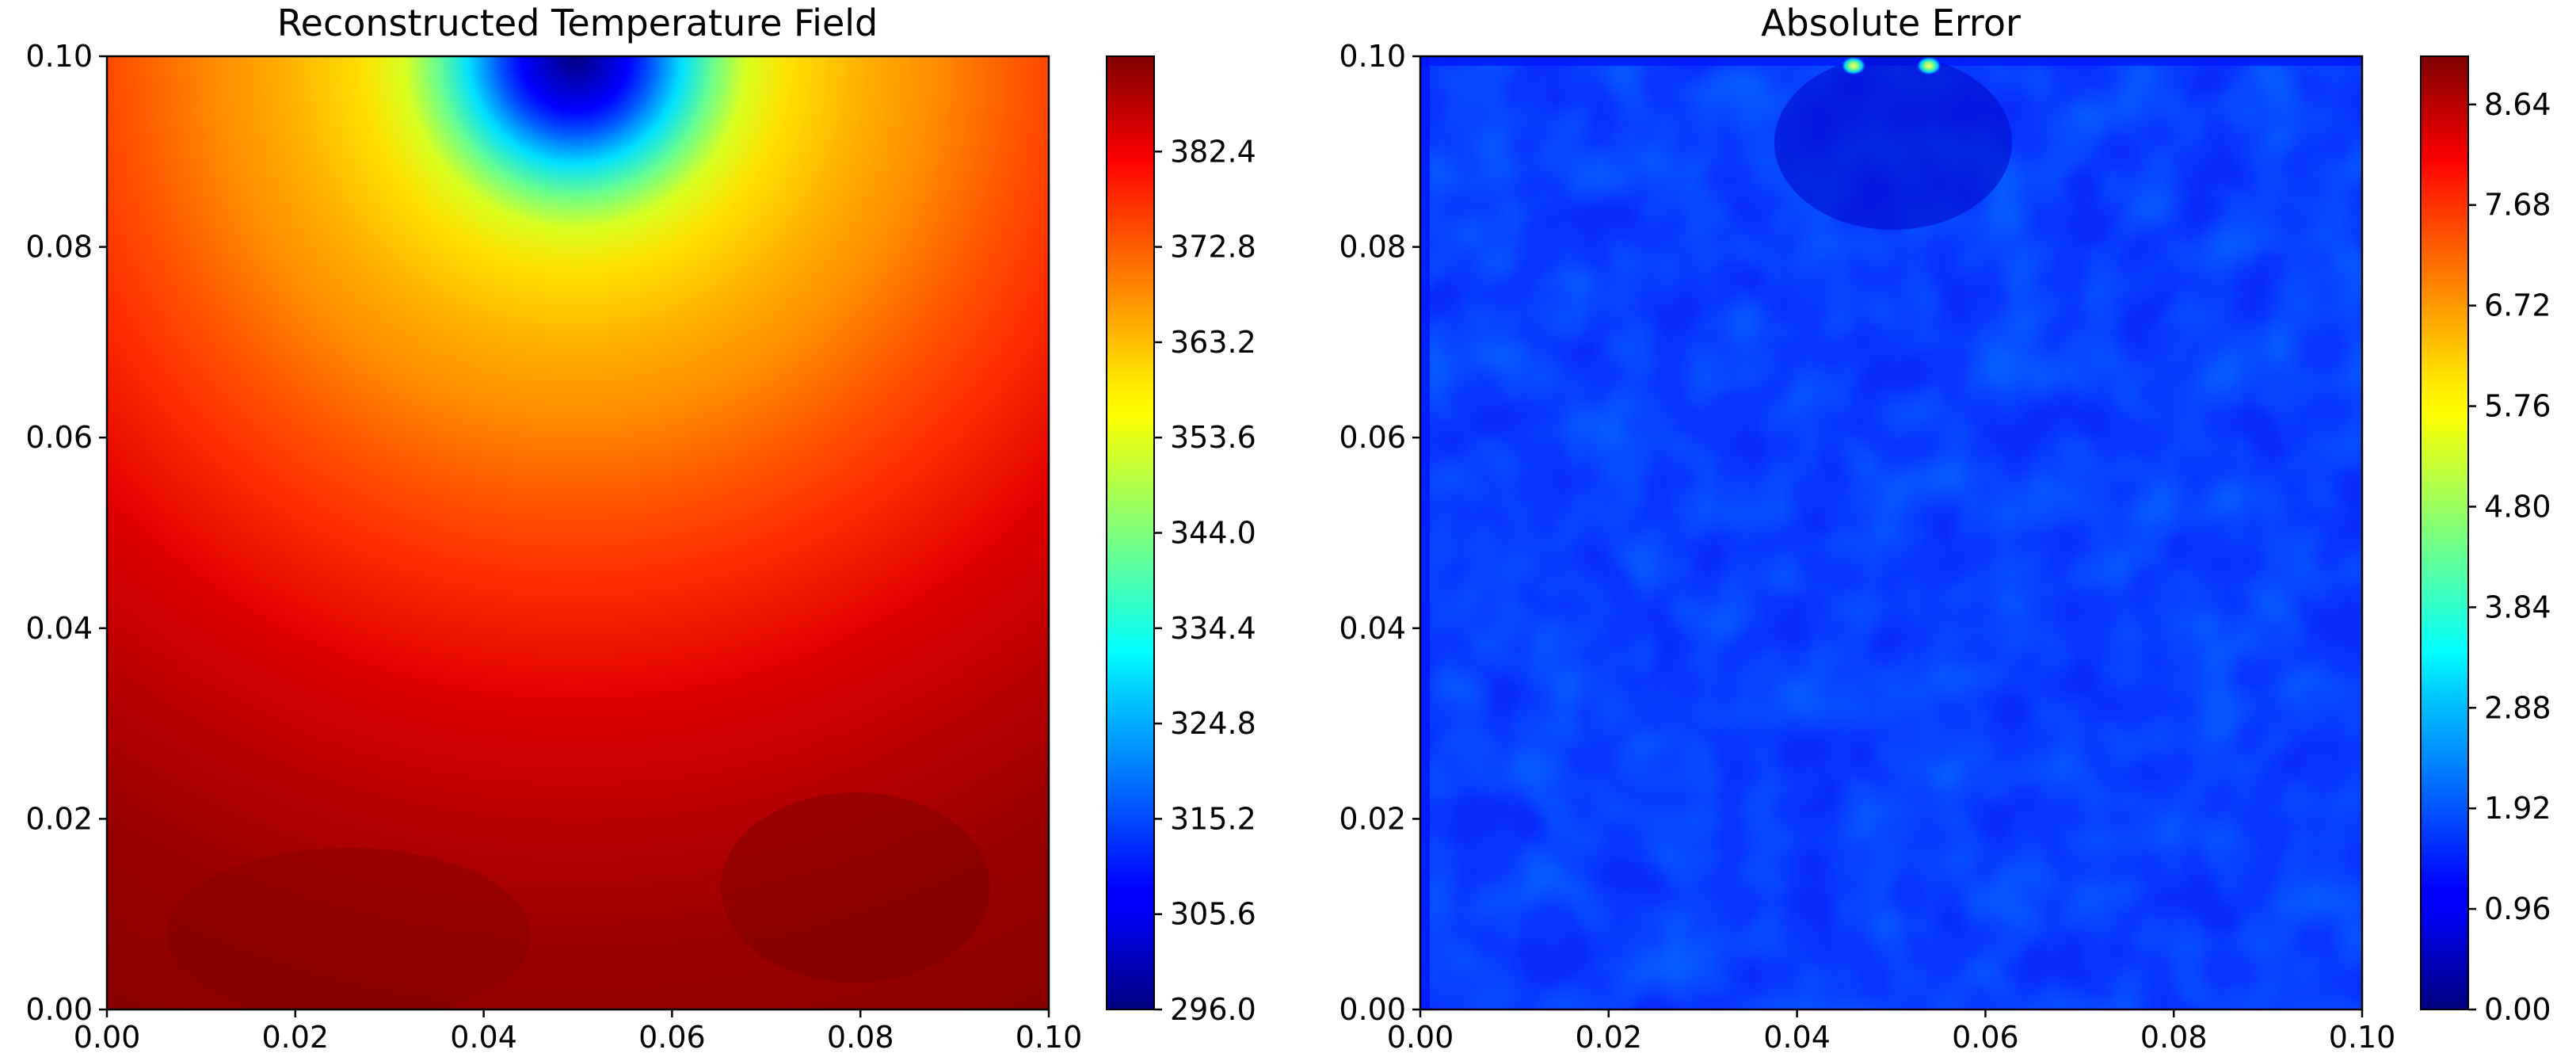  Describe the element at coordinates (577, 23) in the screenshot. I see `chart-title-temperature: Reconstructed Temperature Field` at that location.